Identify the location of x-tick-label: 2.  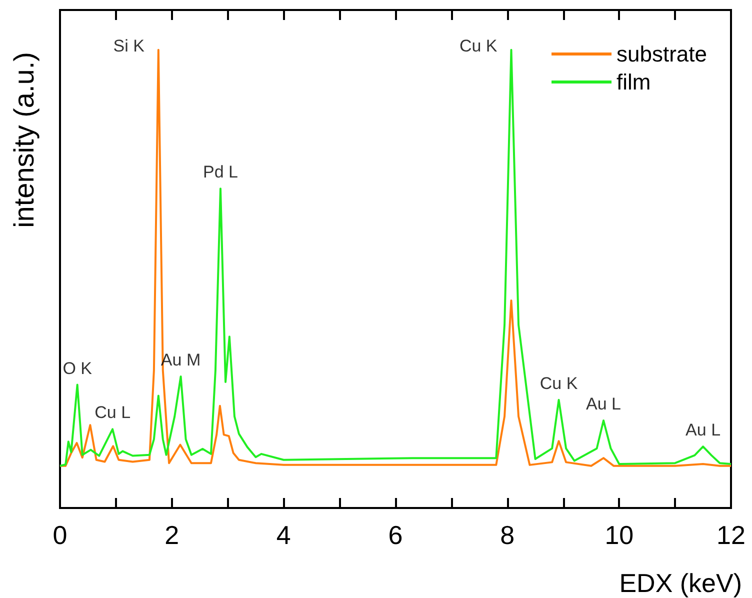
(172, 535).